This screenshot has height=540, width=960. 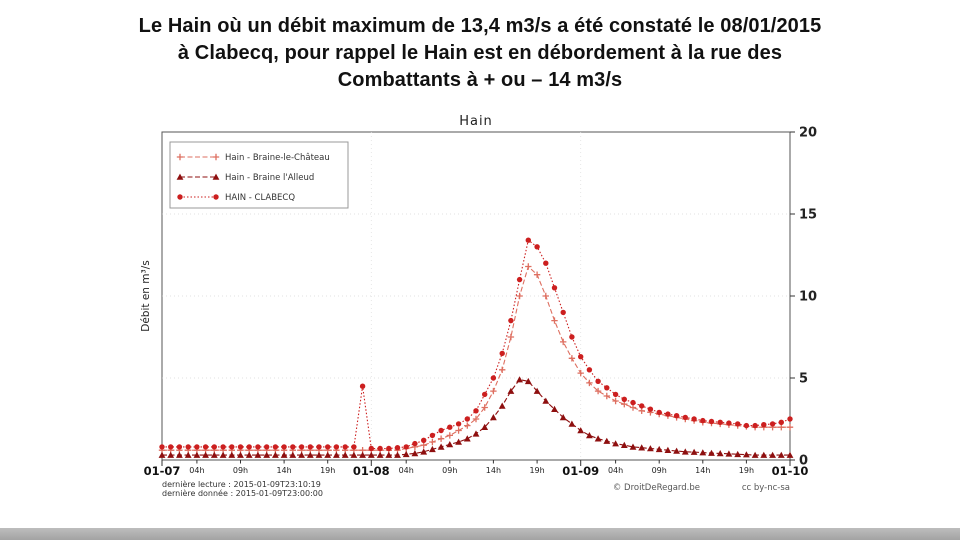 What do you see at coordinates (702, 470) in the screenshot?
I see `x-hour-label: 14h` at bounding box center [702, 470].